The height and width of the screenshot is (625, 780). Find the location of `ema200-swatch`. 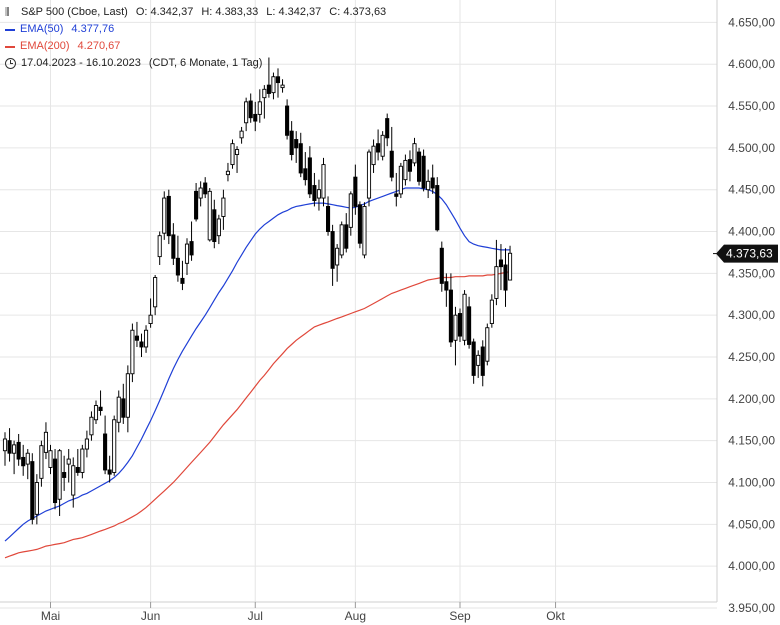

ema200-swatch is located at coordinates (10, 46).